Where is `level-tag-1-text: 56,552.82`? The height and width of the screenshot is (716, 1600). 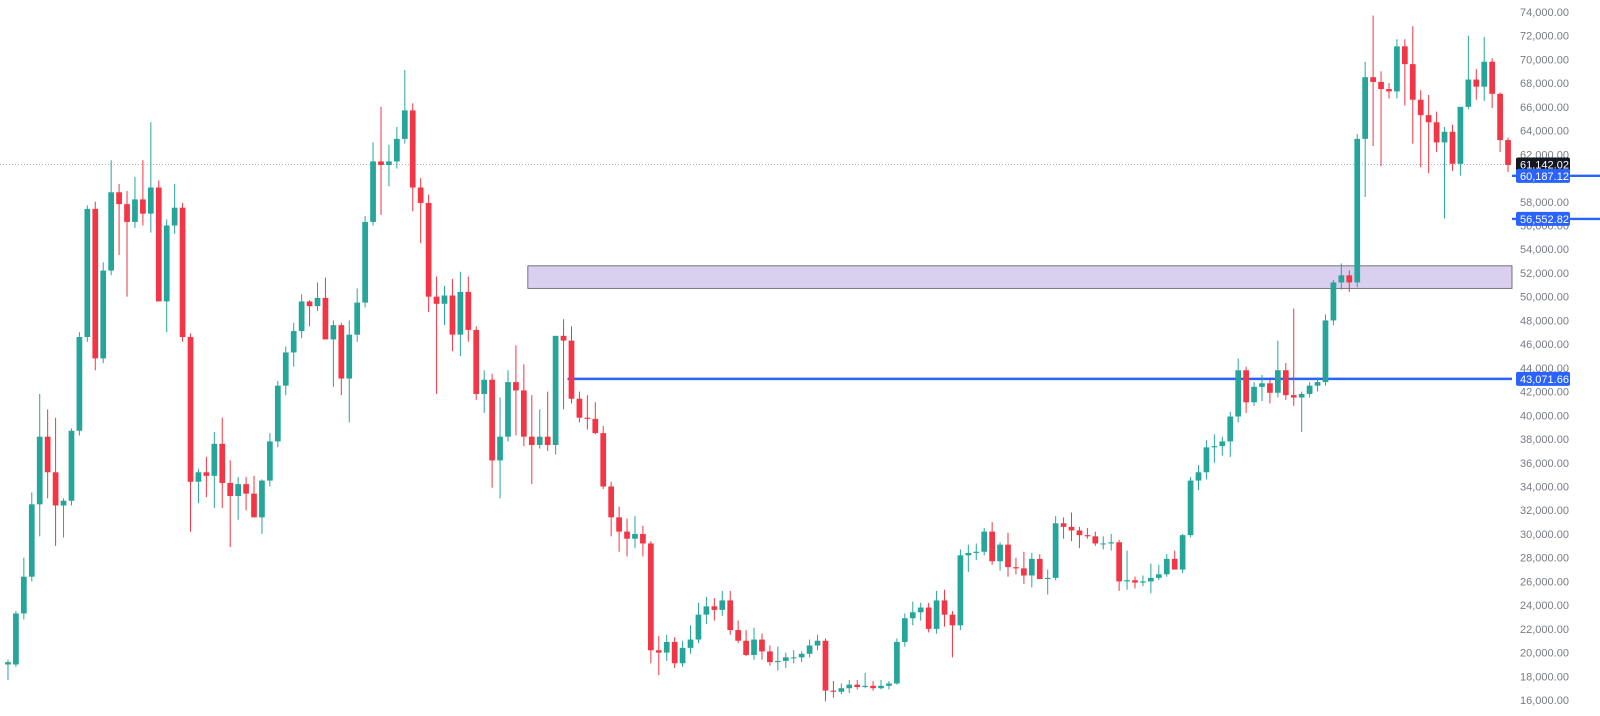
level-tag-1-text: 56,552.82 is located at coordinates (1544, 220).